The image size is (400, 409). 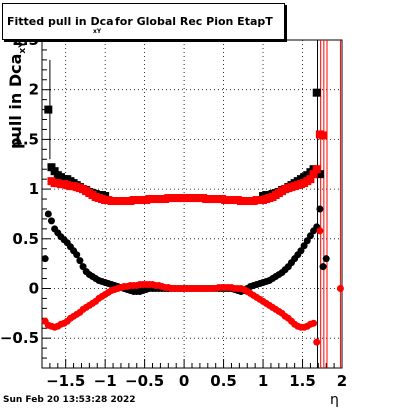 What do you see at coordinates (34, 90) in the screenshot?
I see `y-tick-label: 2` at bounding box center [34, 90].